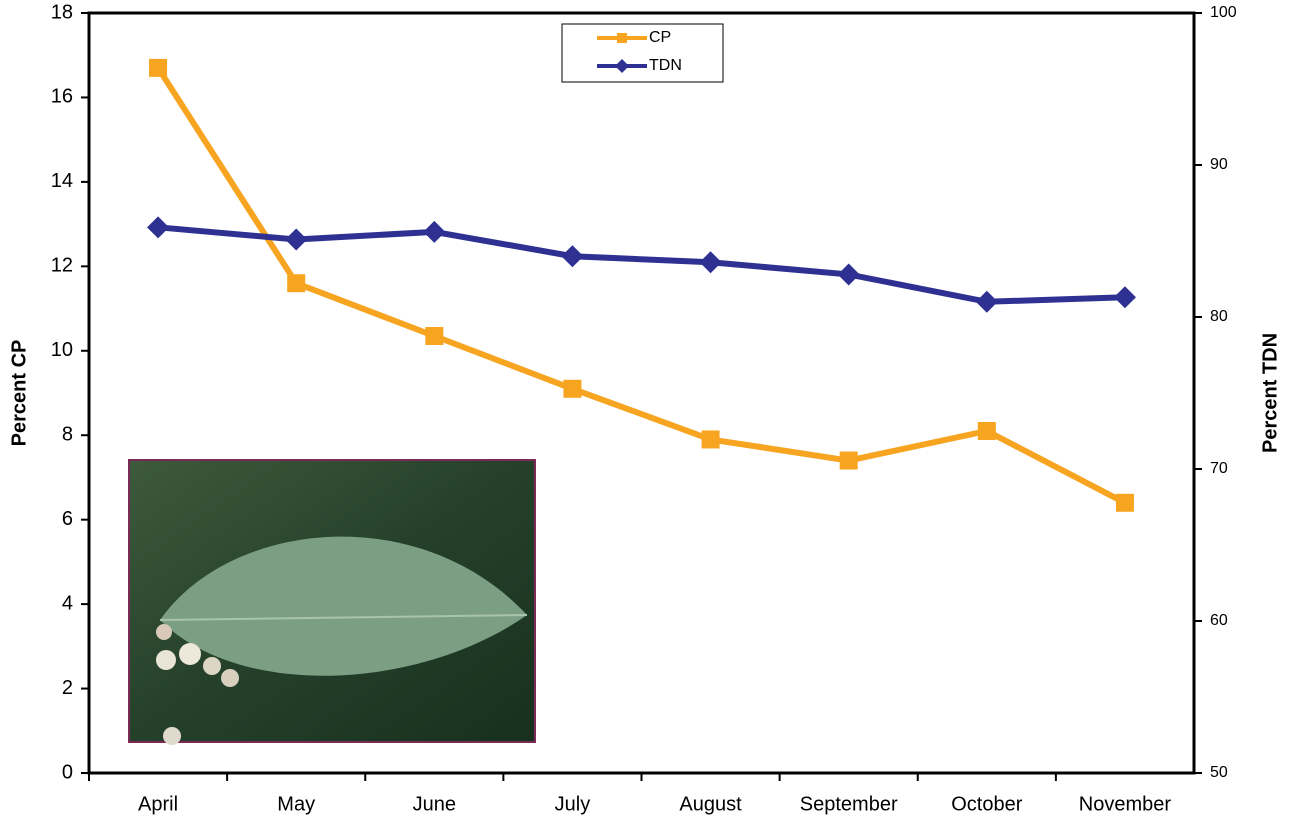 The image size is (1291, 829). What do you see at coordinates (1270, 393) in the screenshot?
I see `y2-axis-title: Percent TDN` at bounding box center [1270, 393].